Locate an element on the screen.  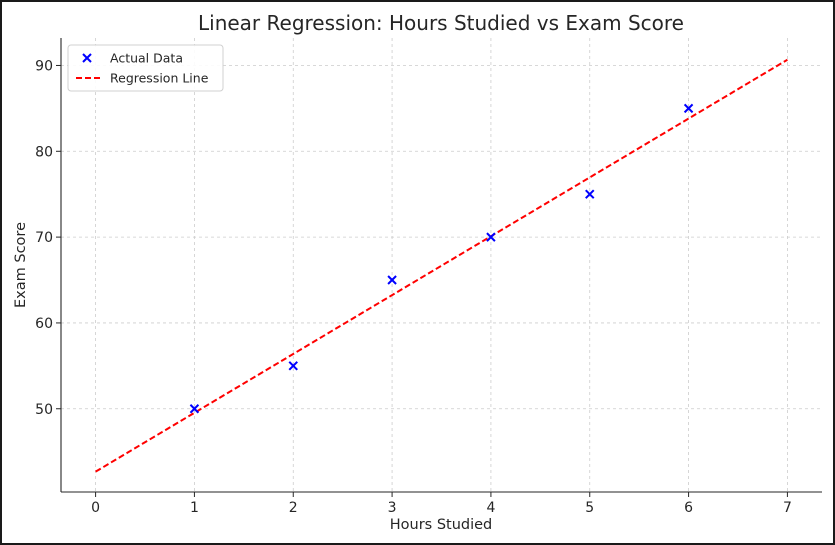
legend: Actual Data Regression Line is located at coordinates (145, 68).